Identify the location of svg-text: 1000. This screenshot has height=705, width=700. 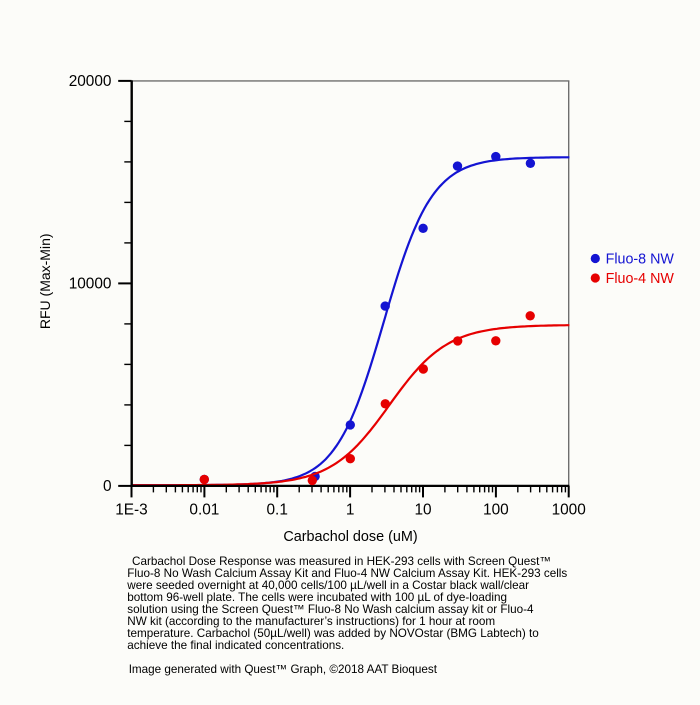
(569, 509).